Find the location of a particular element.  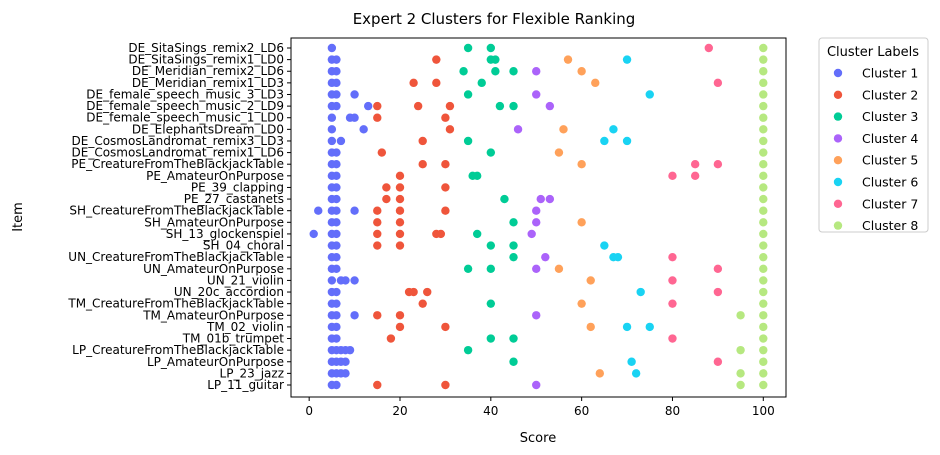

y-tick-label: DE_SitaSings_remix2_LD6 is located at coordinates (206, 48).